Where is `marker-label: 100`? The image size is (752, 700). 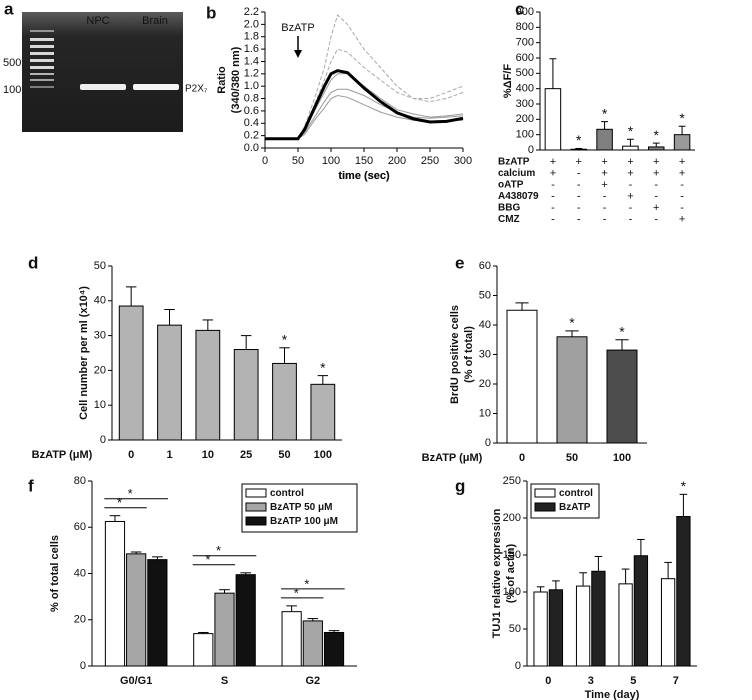
marker-label: 100 is located at coordinates (12, 90).